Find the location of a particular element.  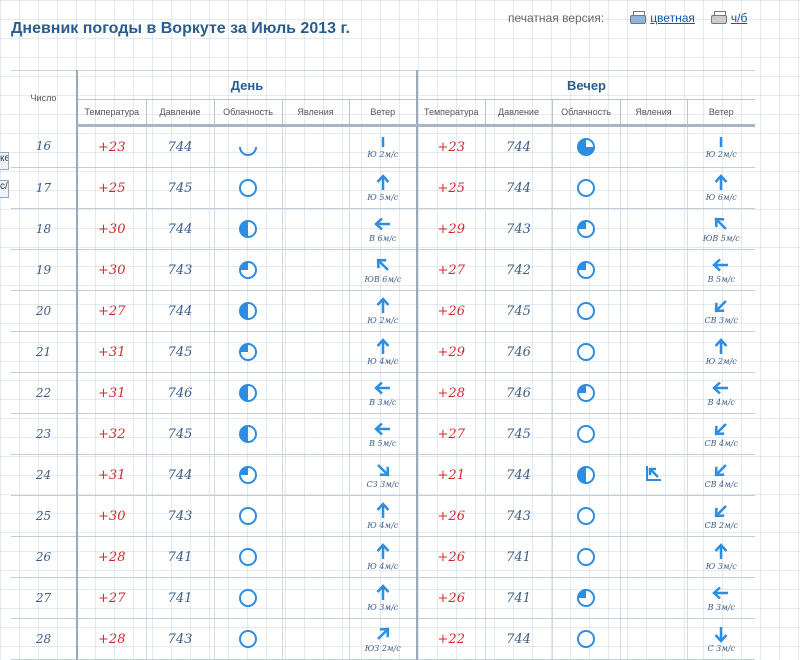

table-row: 16 +23 744 Ю 2м/с +23 744 Ю 2м/с is located at coordinates (383, 146).